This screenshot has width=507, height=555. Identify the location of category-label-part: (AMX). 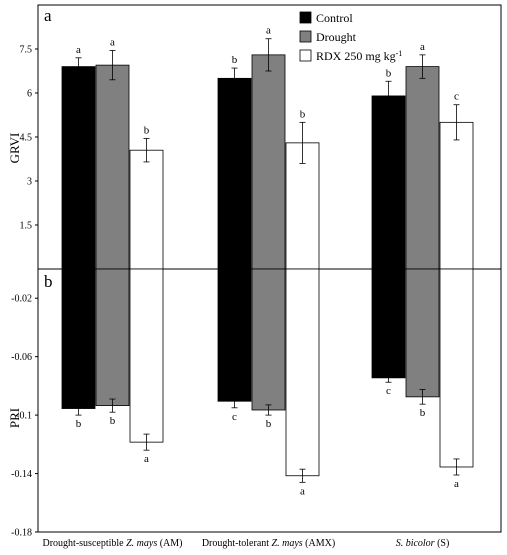
(319, 543).